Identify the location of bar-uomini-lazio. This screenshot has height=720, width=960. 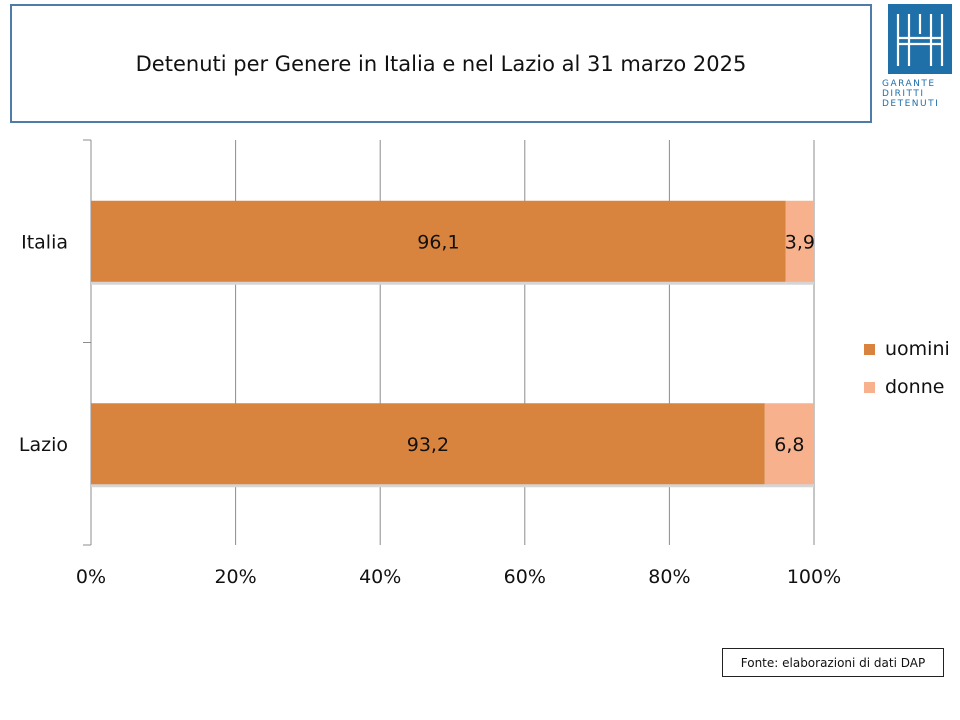
(428, 444).